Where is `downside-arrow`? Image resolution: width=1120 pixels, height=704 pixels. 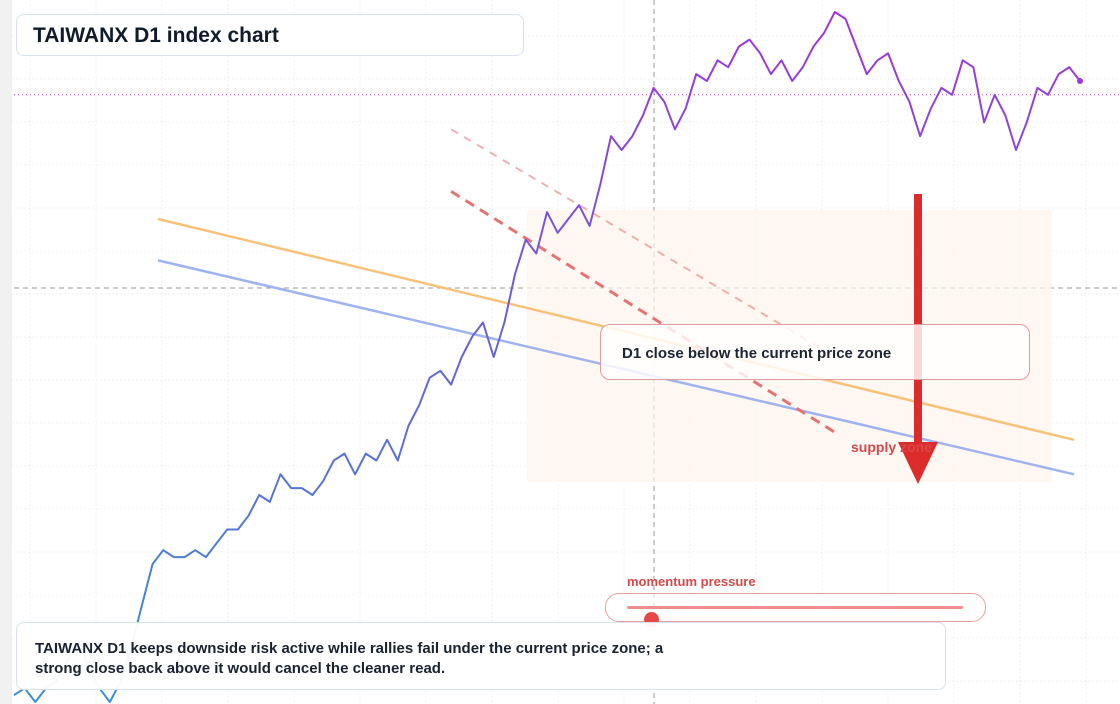
downside-arrow is located at coordinates (918, 339).